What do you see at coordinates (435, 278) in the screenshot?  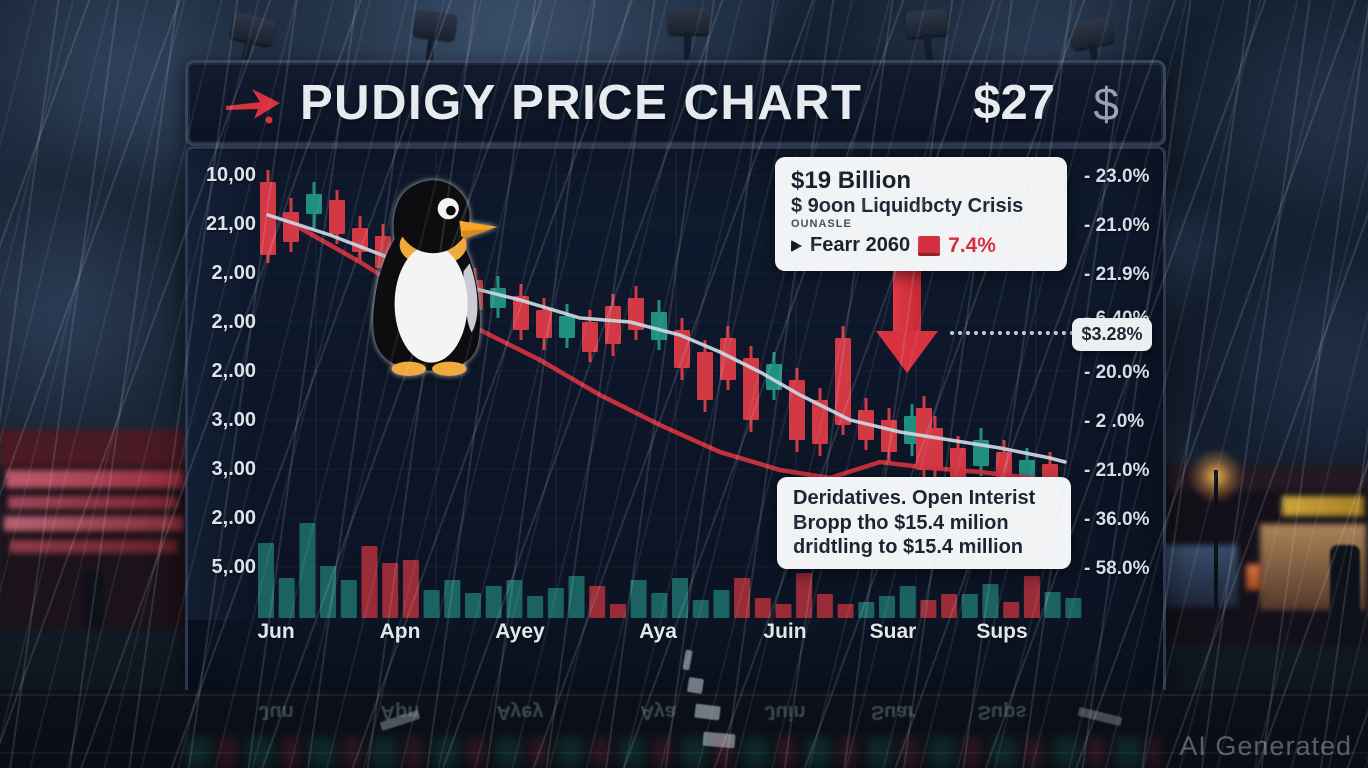 I see `penguin-mascot-illustration` at bounding box center [435, 278].